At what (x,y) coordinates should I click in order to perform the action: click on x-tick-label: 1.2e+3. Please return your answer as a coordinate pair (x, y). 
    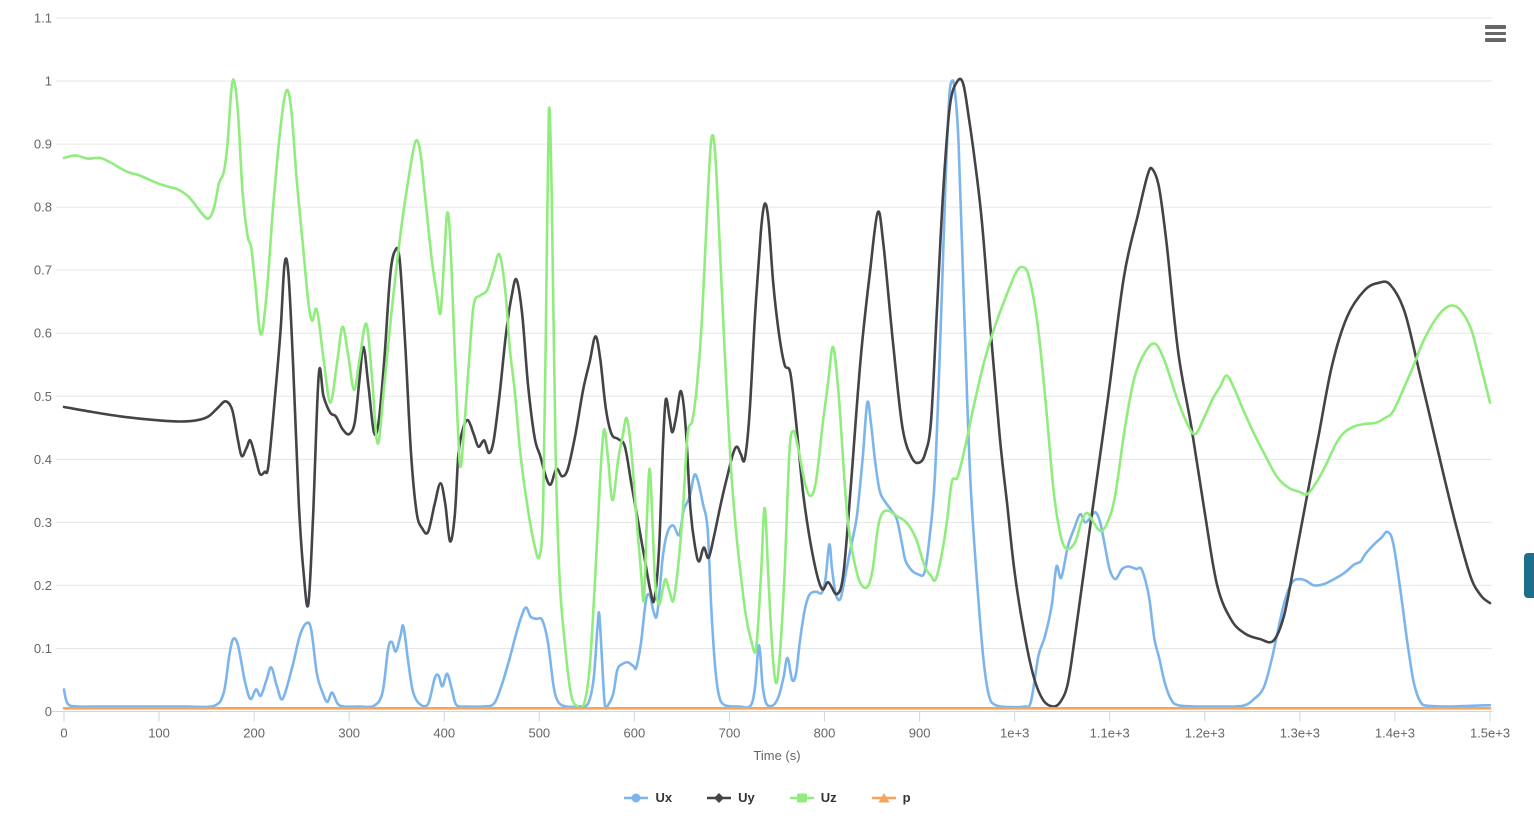
    Looking at the image, I should click on (1205, 733).